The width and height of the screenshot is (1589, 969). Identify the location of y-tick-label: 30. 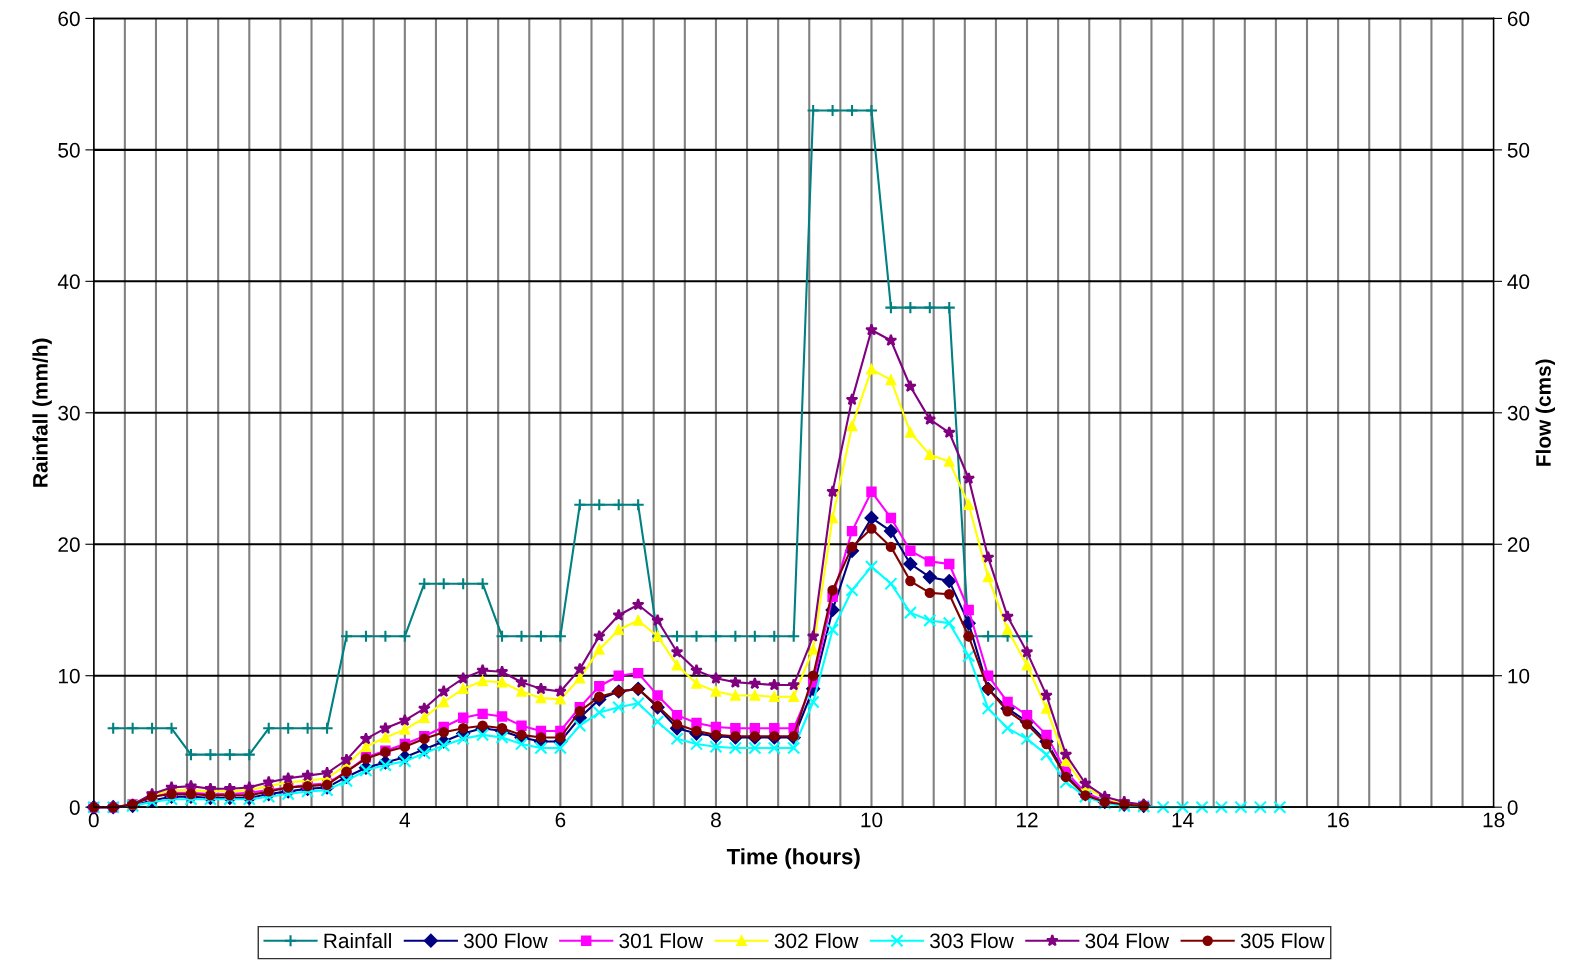
(69, 413).